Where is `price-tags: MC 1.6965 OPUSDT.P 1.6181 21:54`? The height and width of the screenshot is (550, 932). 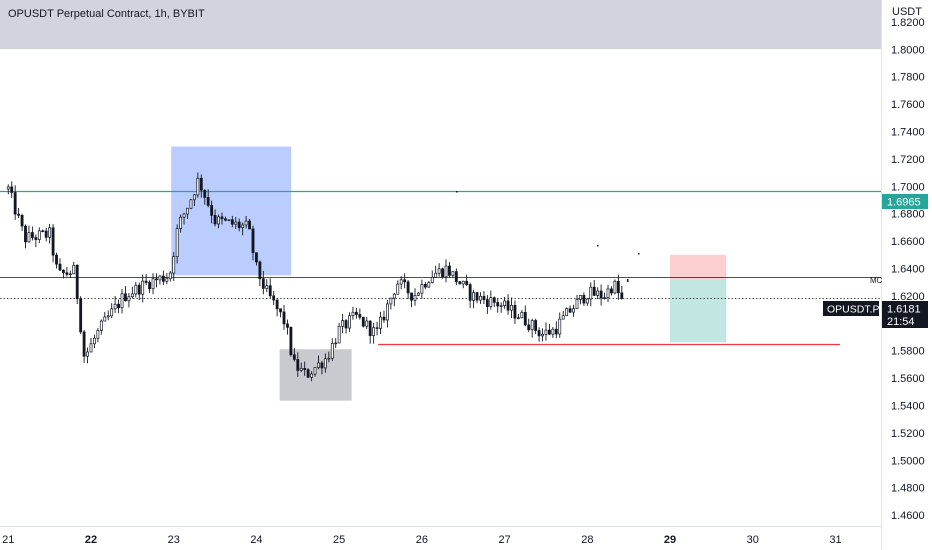 price-tags: MC 1.6965 OPUSDT.P 1.6181 21:54 is located at coordinates (875, 261).